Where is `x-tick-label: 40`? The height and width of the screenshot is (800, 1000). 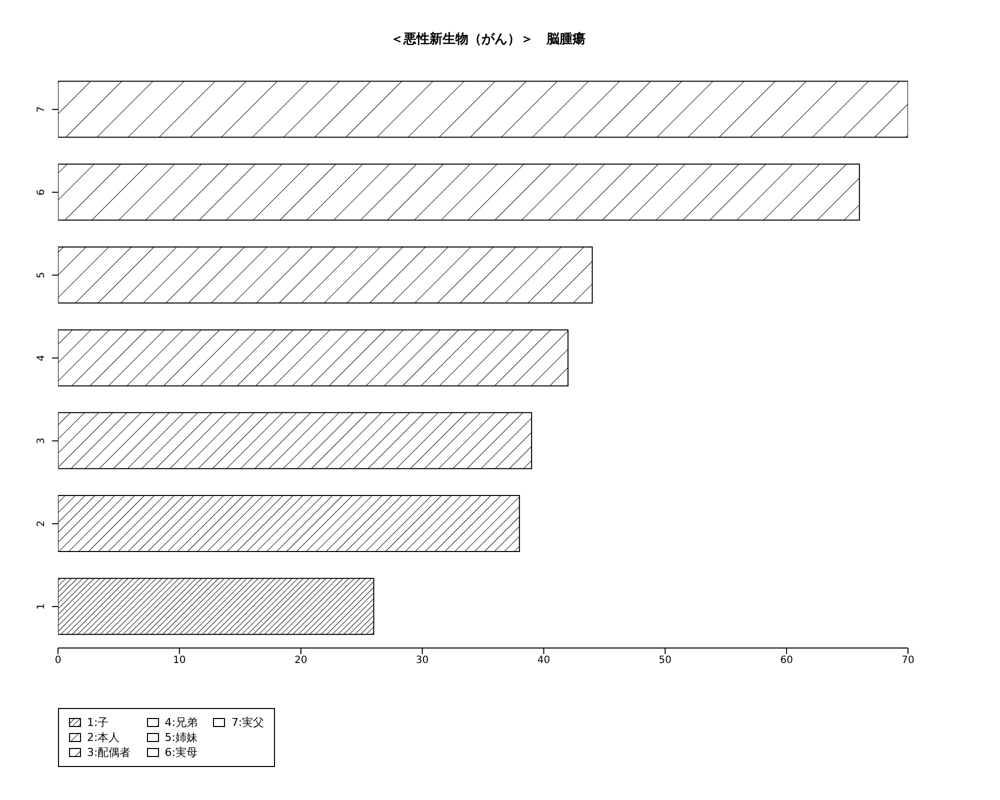 x-tick-label: 40 is located at coordinates (543, 660).